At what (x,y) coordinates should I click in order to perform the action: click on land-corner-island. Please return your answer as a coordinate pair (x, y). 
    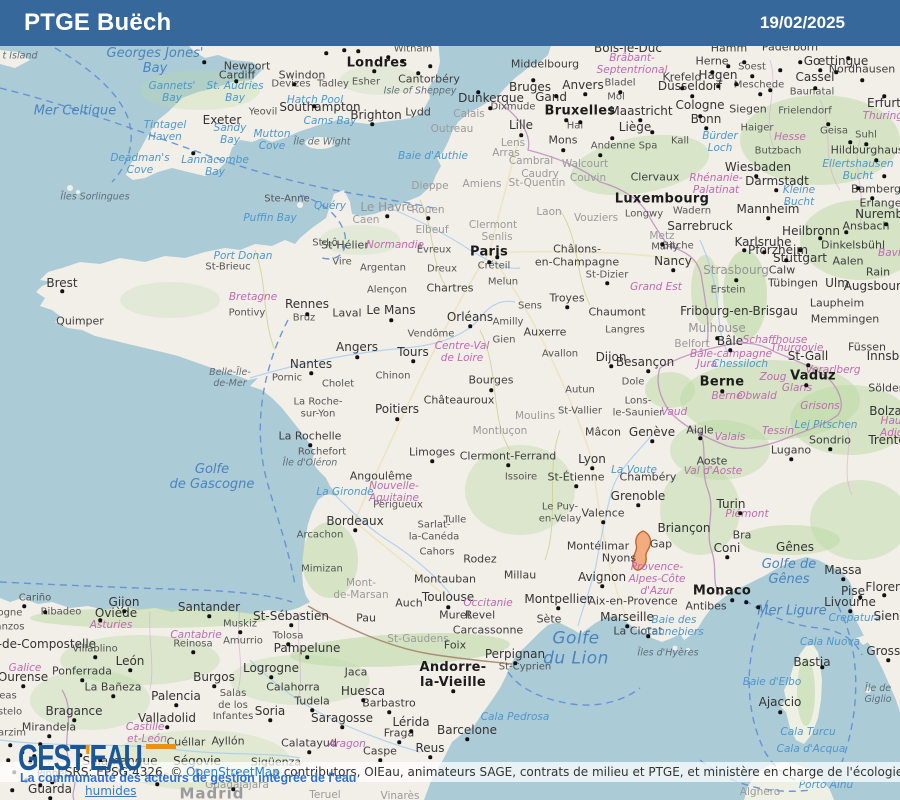
    Looking at the image, I should click on (15, 59).